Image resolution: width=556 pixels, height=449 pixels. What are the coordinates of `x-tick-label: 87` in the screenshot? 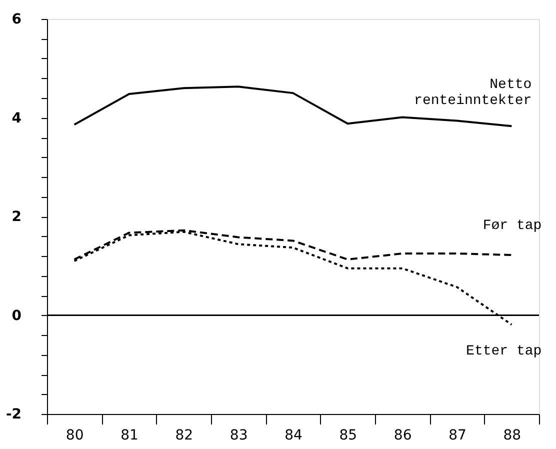 It's located at (457, 436).